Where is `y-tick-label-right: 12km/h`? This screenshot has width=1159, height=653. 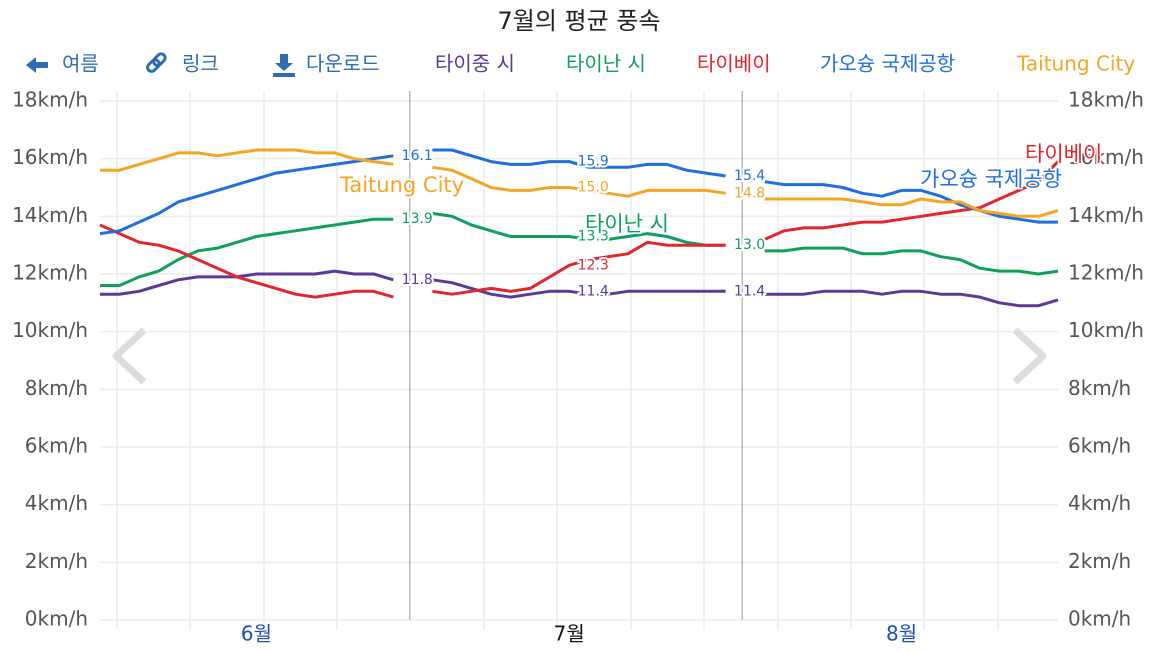
y-tick-label-right: 12km/h is located at coordinates (1106, 273).